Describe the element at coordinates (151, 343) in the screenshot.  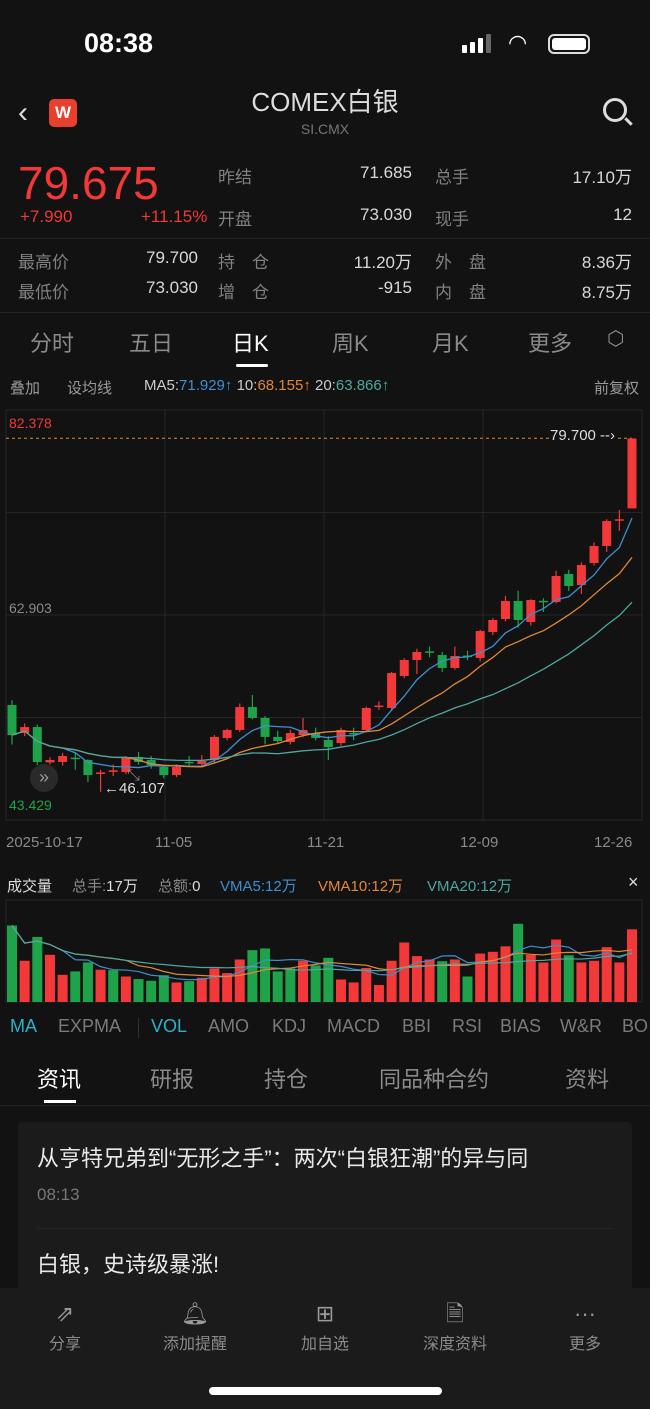
I see `tab-five-day: 五日` at that location.